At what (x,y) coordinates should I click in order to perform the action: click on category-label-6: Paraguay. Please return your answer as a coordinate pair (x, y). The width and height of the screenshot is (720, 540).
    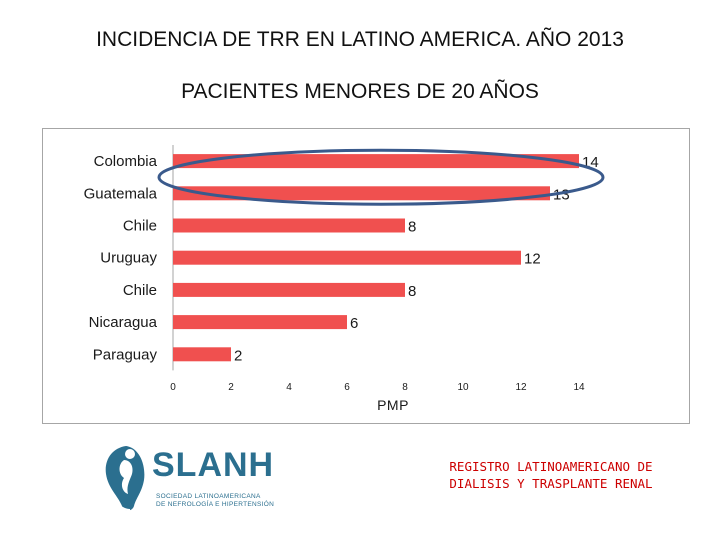
    Looking at the image, I should click on (125, 354).